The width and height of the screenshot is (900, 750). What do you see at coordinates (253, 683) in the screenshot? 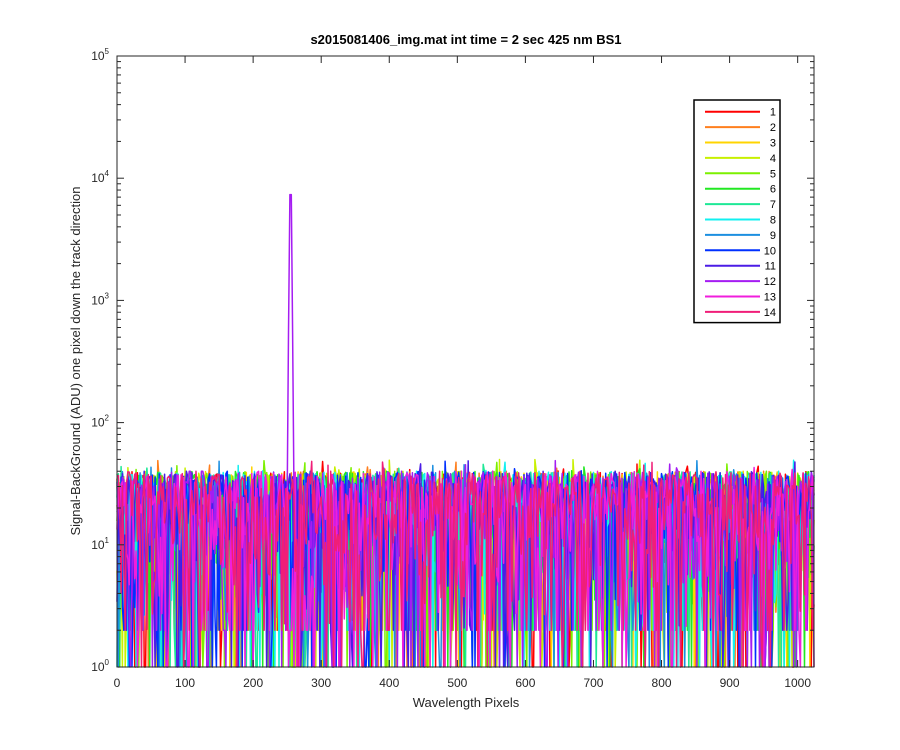
I see `x-tick-label: 200` at bounding box center [253, 683].